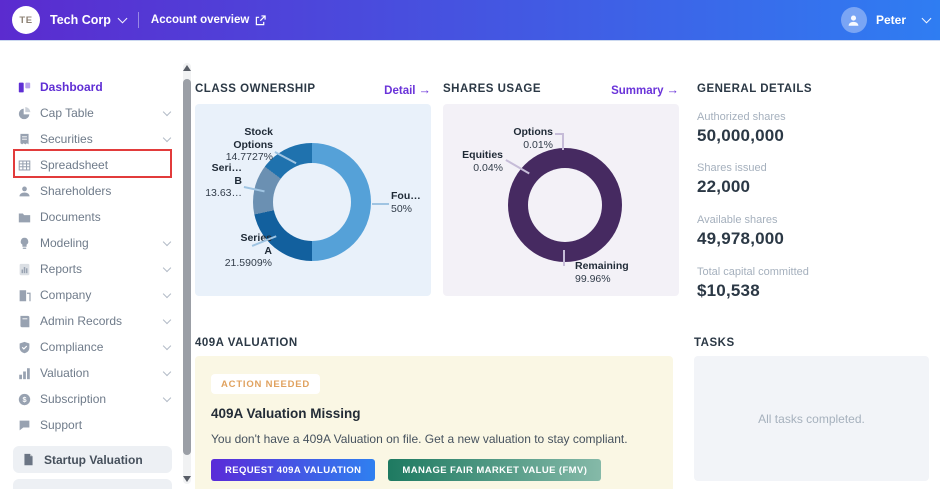  Describe the element at coordinates (74, 165) in the screenshot. I see `sidebar-item-label: Spreadsheet` at that location.